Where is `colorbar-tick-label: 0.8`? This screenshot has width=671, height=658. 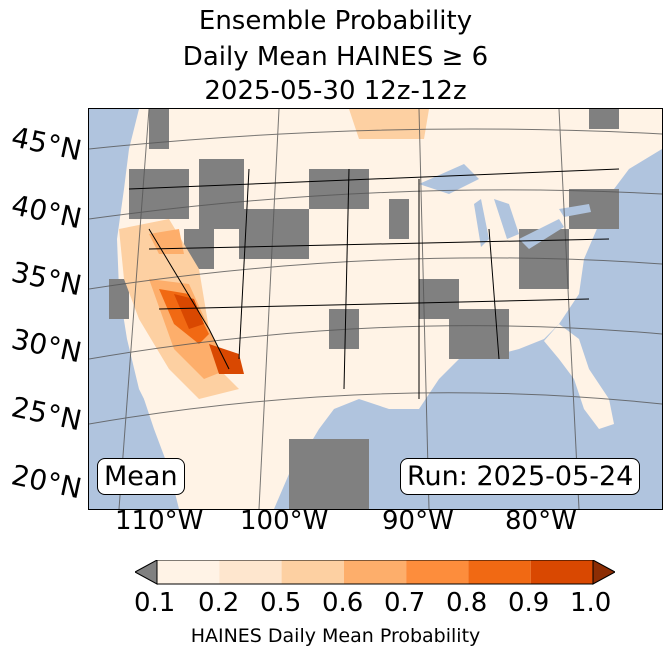 colorbar-tick-label: 0.8 is located at coordinates (467, 603).